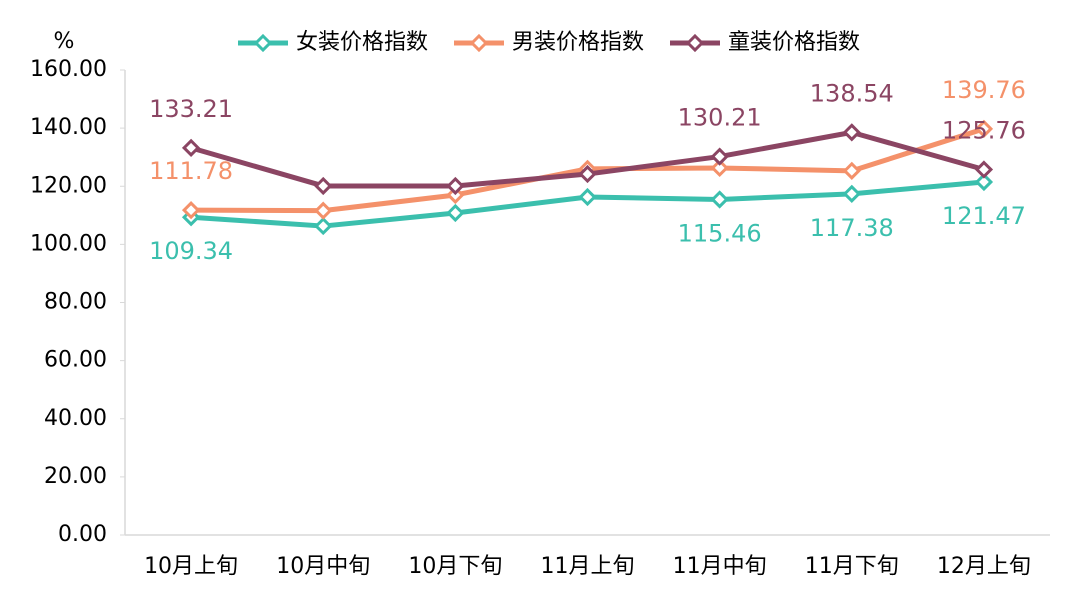 The width and height of the screenshot is (1080, 601). I want to click on data-label: 115.46, so click(720, 233).